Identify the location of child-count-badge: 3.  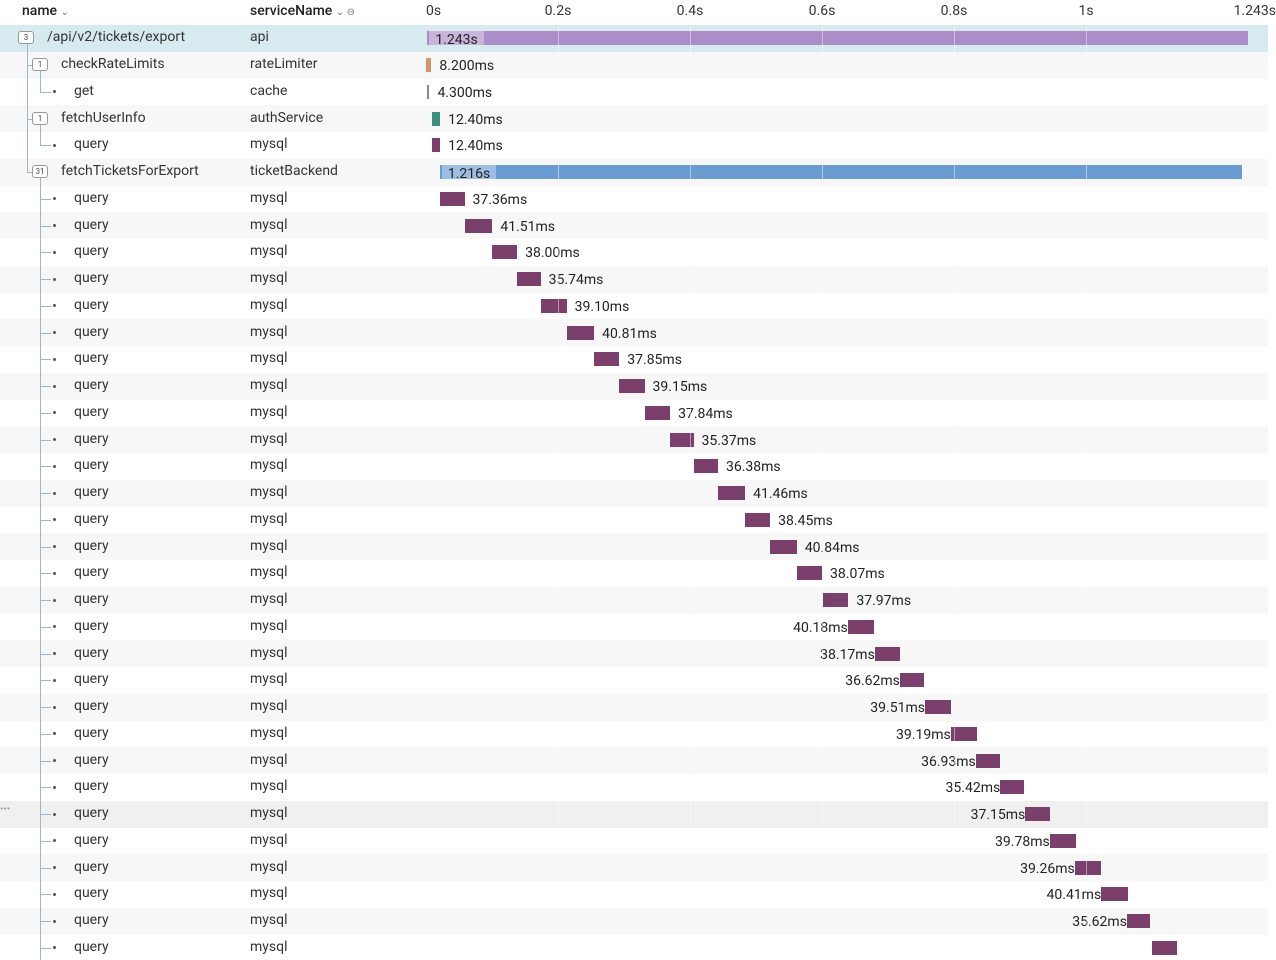
(26, 38).